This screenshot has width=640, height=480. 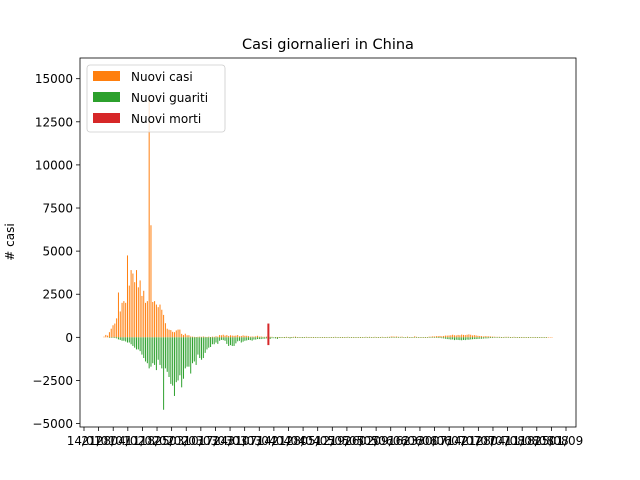 What do you see at coordinates (493, 441) in the screenshot?
I see `x-tick-label: 28/07` at bounding box center [493, 441].